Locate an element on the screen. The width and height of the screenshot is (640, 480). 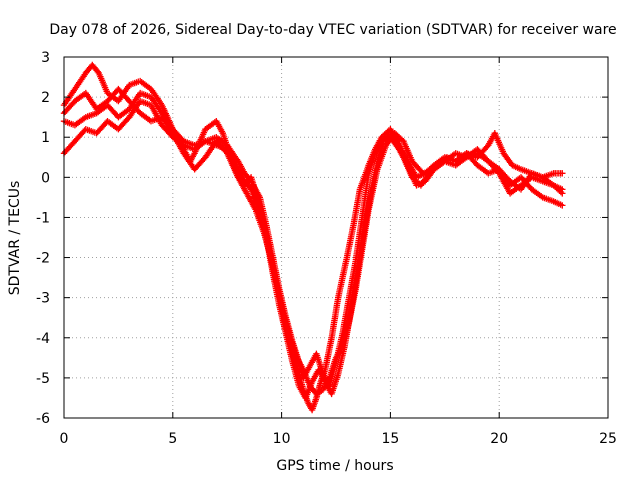
y-tick-label: -5 is located at coordinates (43, 379).